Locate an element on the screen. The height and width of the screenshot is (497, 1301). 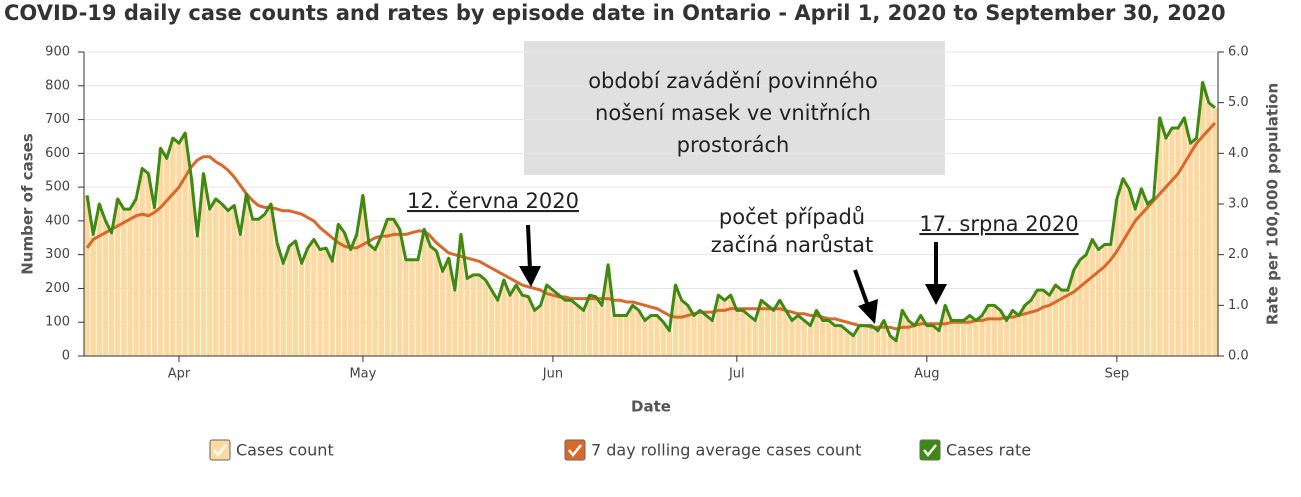
y-axis-title: Number of cases is located at coordinates (28, 204).